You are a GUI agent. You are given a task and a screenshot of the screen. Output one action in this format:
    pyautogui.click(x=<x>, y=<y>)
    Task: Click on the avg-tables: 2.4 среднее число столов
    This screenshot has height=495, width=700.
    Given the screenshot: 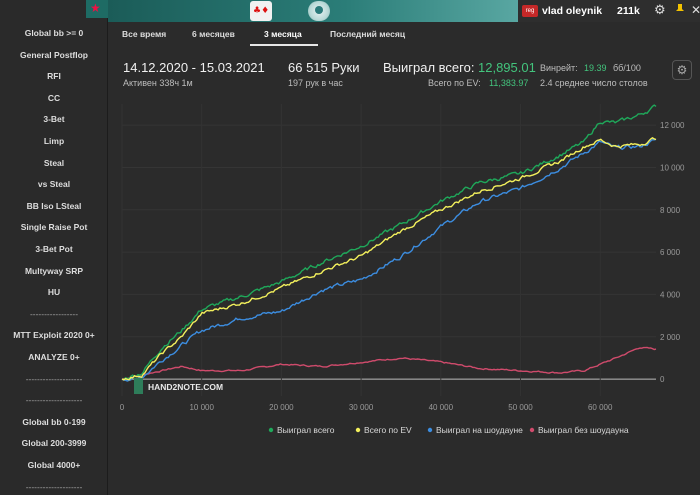 What is the action you would take?
    pyautogui.click(x=594, y=83)
    